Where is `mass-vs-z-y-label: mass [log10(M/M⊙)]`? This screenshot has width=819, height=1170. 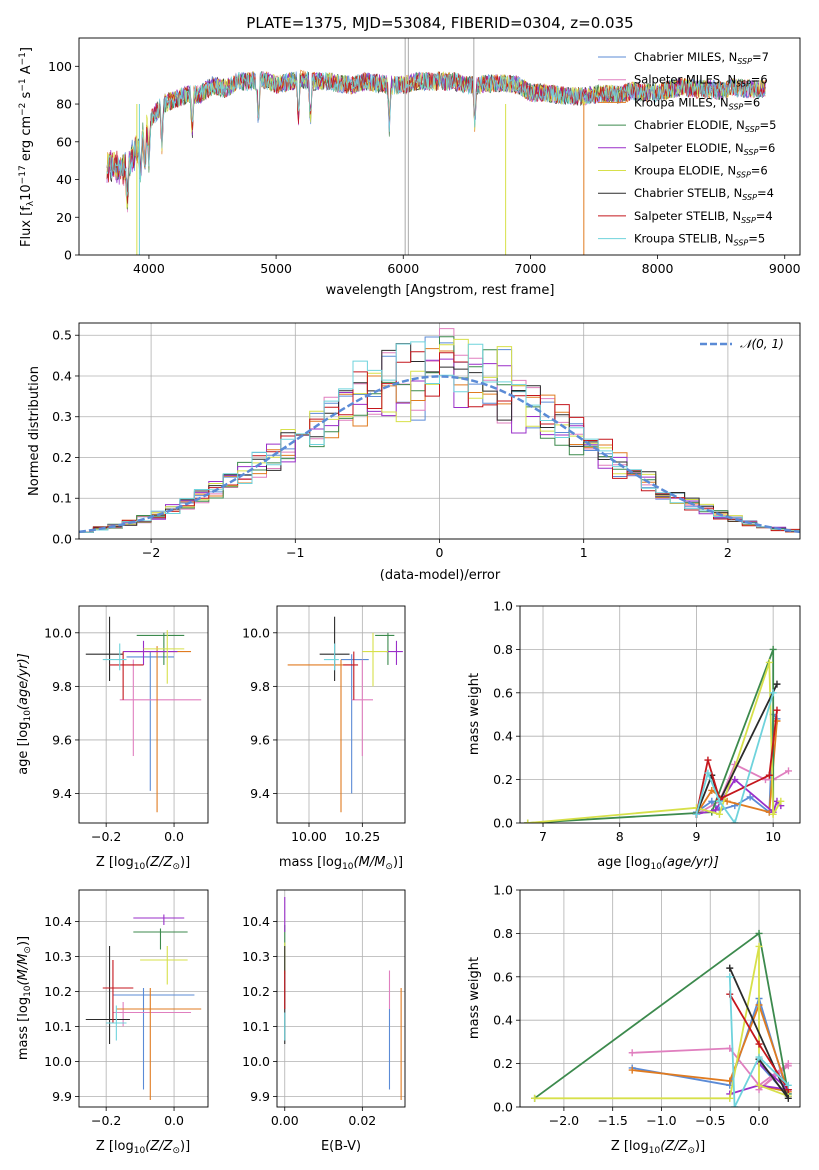 mass-vs-z-y-label: mass [log10(M/M⊙)] is located at coordinates (24, 998).